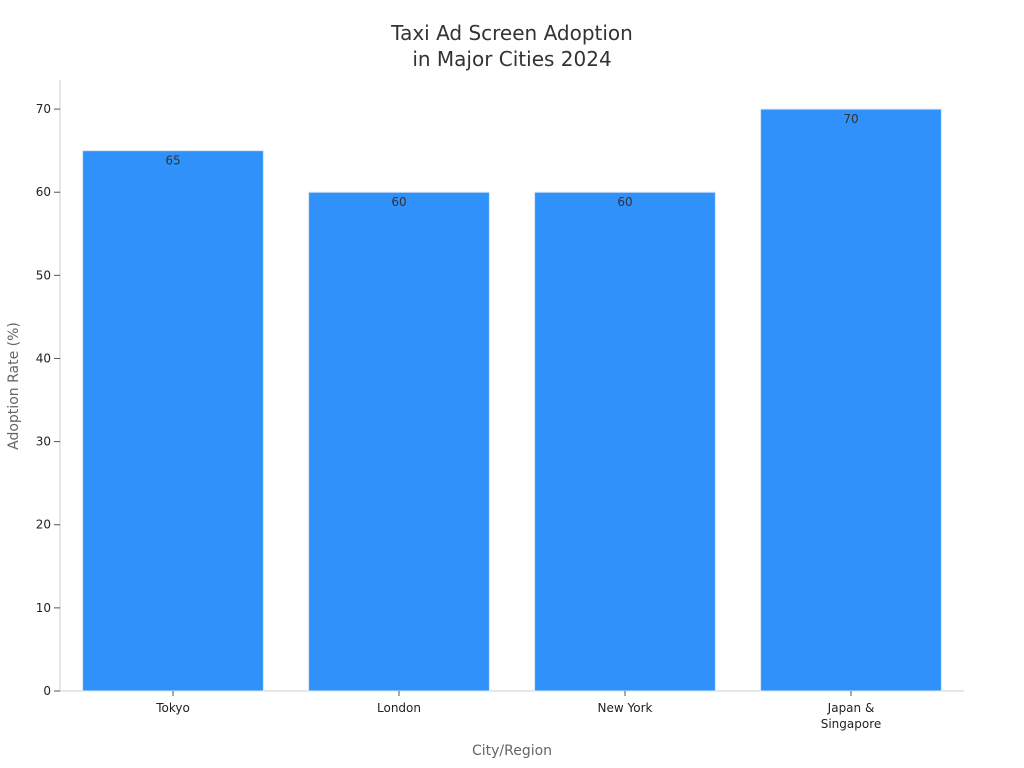 The height and width of the screenshot is (768, 1024). What do you see at coordinates (43, 525) in the screenshot?
I see `y-tick-label: 20` at bounding box center [43, 525].